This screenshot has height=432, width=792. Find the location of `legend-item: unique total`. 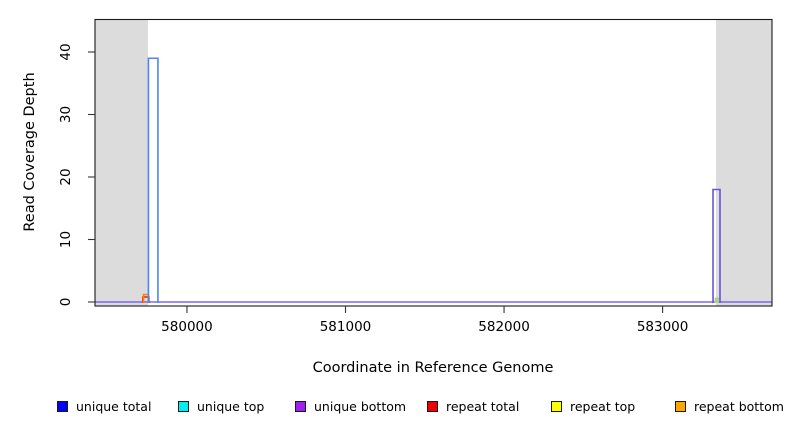

legend-item: unique total is located at coordinates (104, 406).